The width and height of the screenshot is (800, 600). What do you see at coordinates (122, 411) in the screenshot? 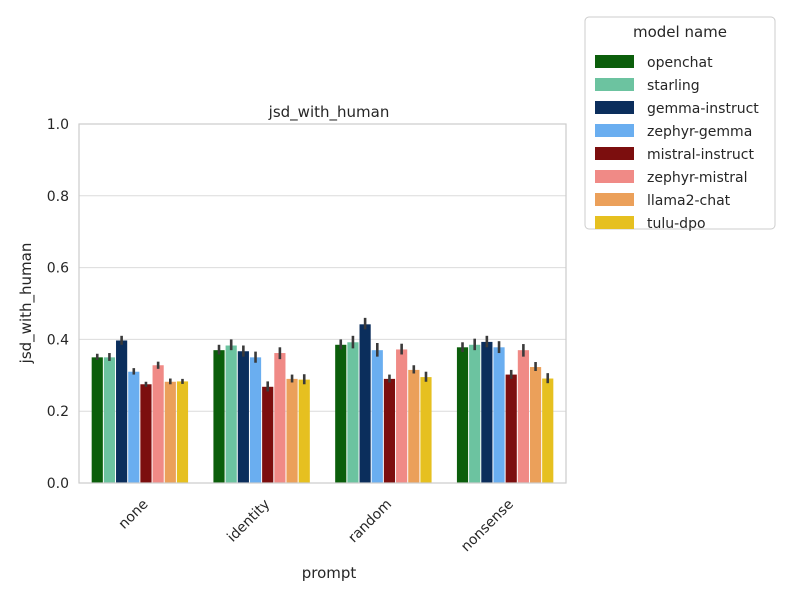
I see `bar-gemma-instruct-none` at bounding box center [122, 411].